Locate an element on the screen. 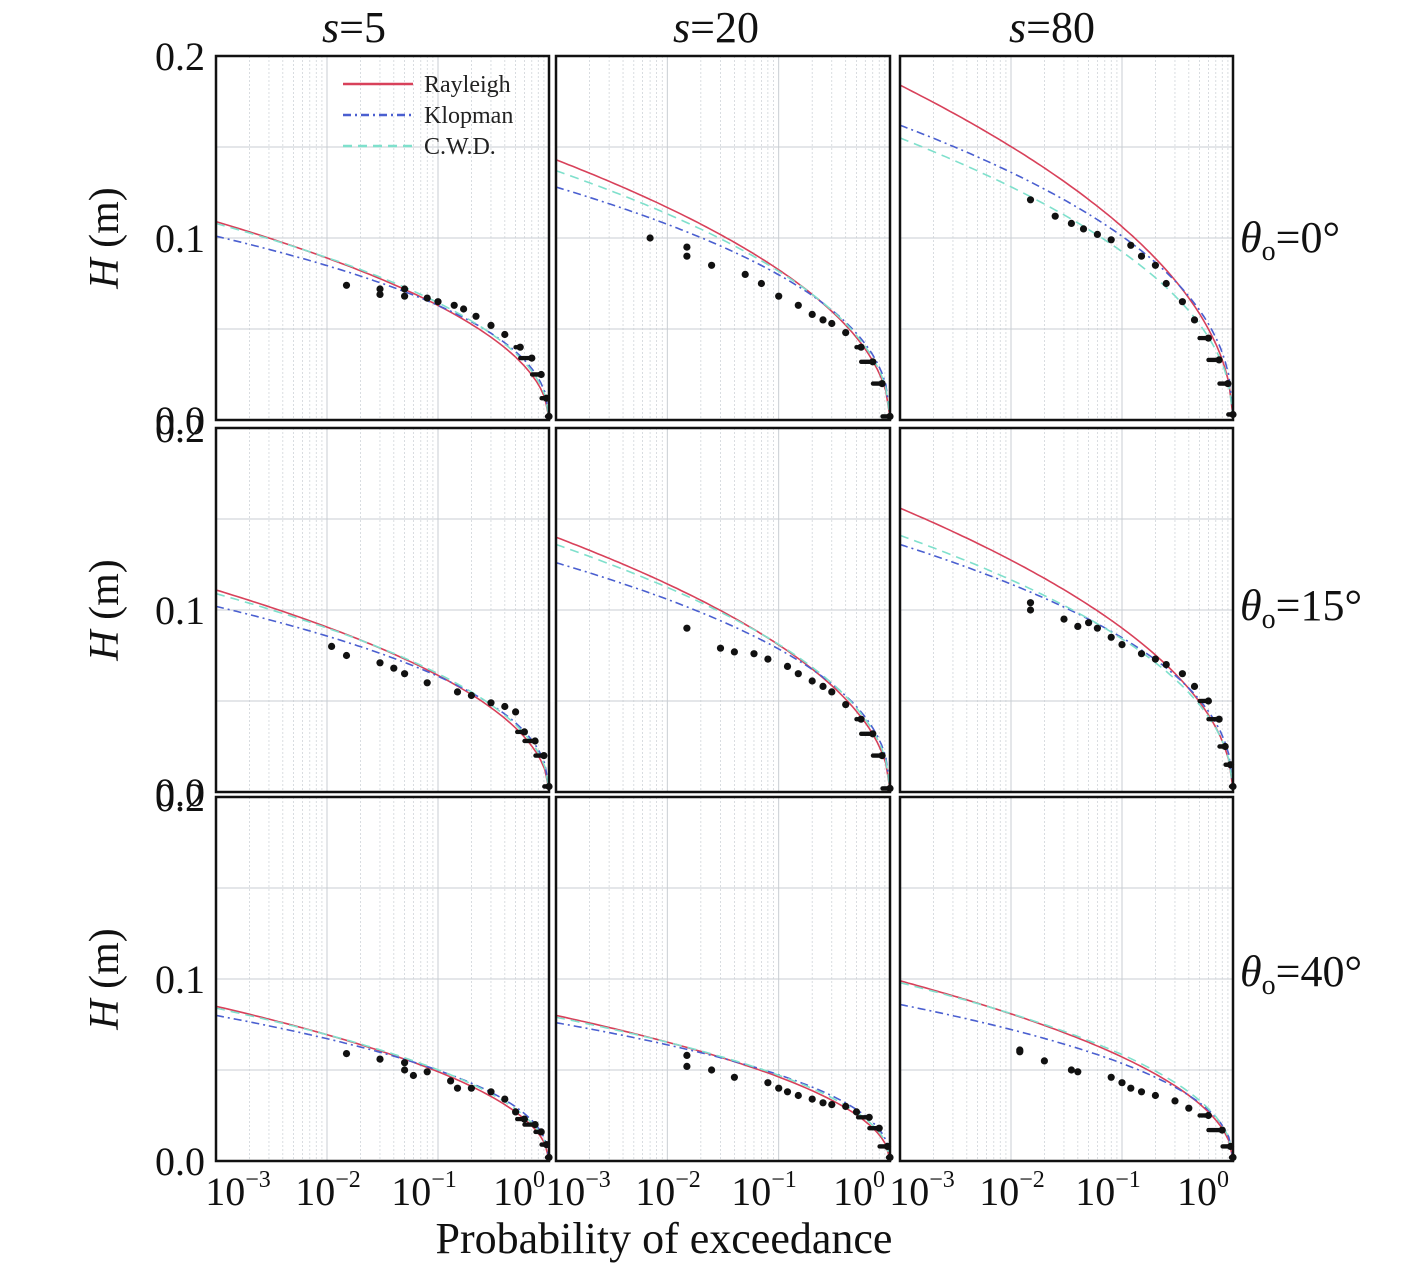 The height and width of the screenshot is (1270, 1418). legend: Rayleigh Klopman C.W.D. is located at coordinates (428, 116).